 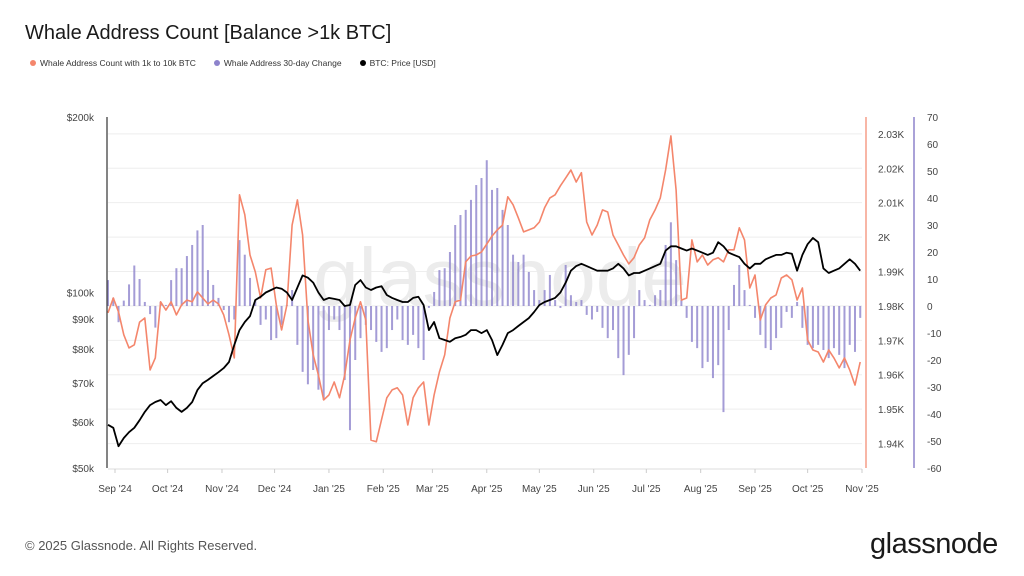 I want to click on x-tick-label: Aug '25, so click(x=701, y=489).